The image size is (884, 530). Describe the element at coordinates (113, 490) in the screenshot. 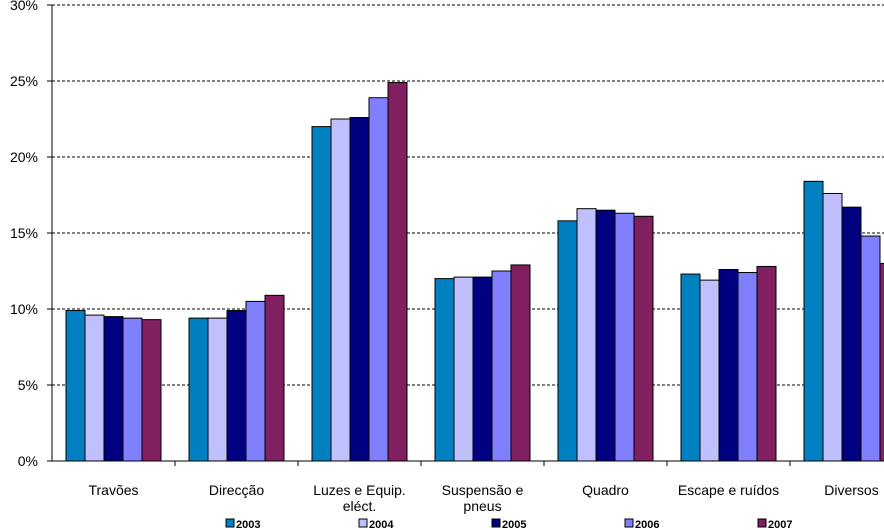

I see `x-tick-label: Travões` at that location.